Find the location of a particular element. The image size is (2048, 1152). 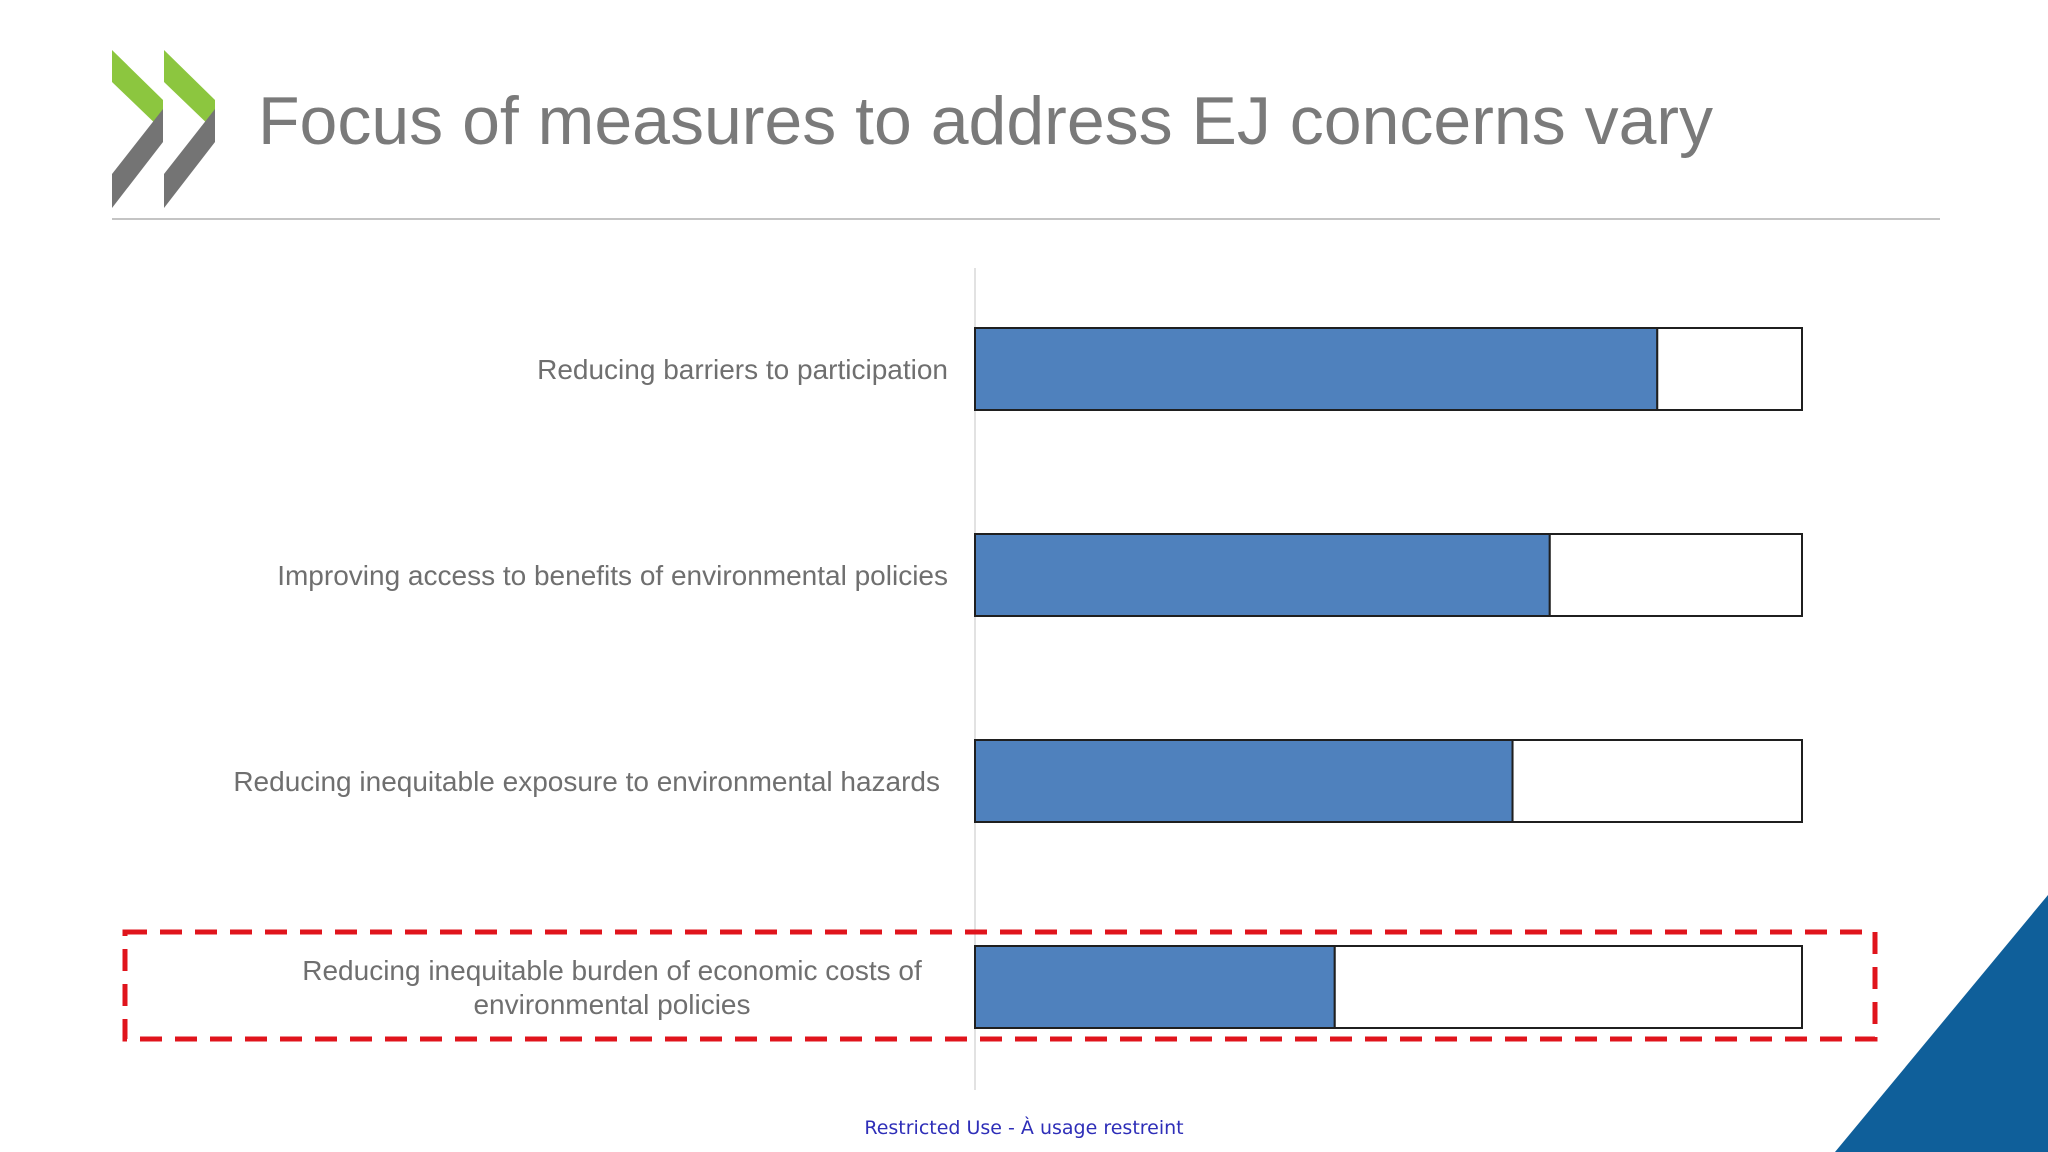

logo-chevron-right-gray is located at coordinates (189, 158).